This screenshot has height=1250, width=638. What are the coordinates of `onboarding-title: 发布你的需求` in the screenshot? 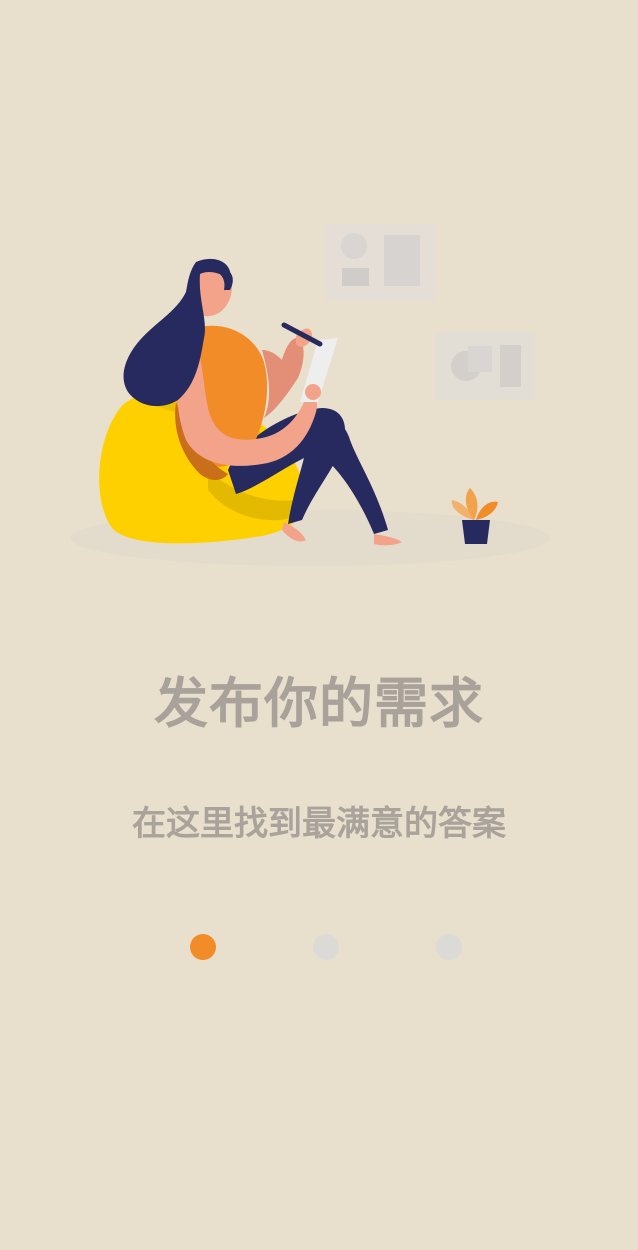 It's located at (319, 703).